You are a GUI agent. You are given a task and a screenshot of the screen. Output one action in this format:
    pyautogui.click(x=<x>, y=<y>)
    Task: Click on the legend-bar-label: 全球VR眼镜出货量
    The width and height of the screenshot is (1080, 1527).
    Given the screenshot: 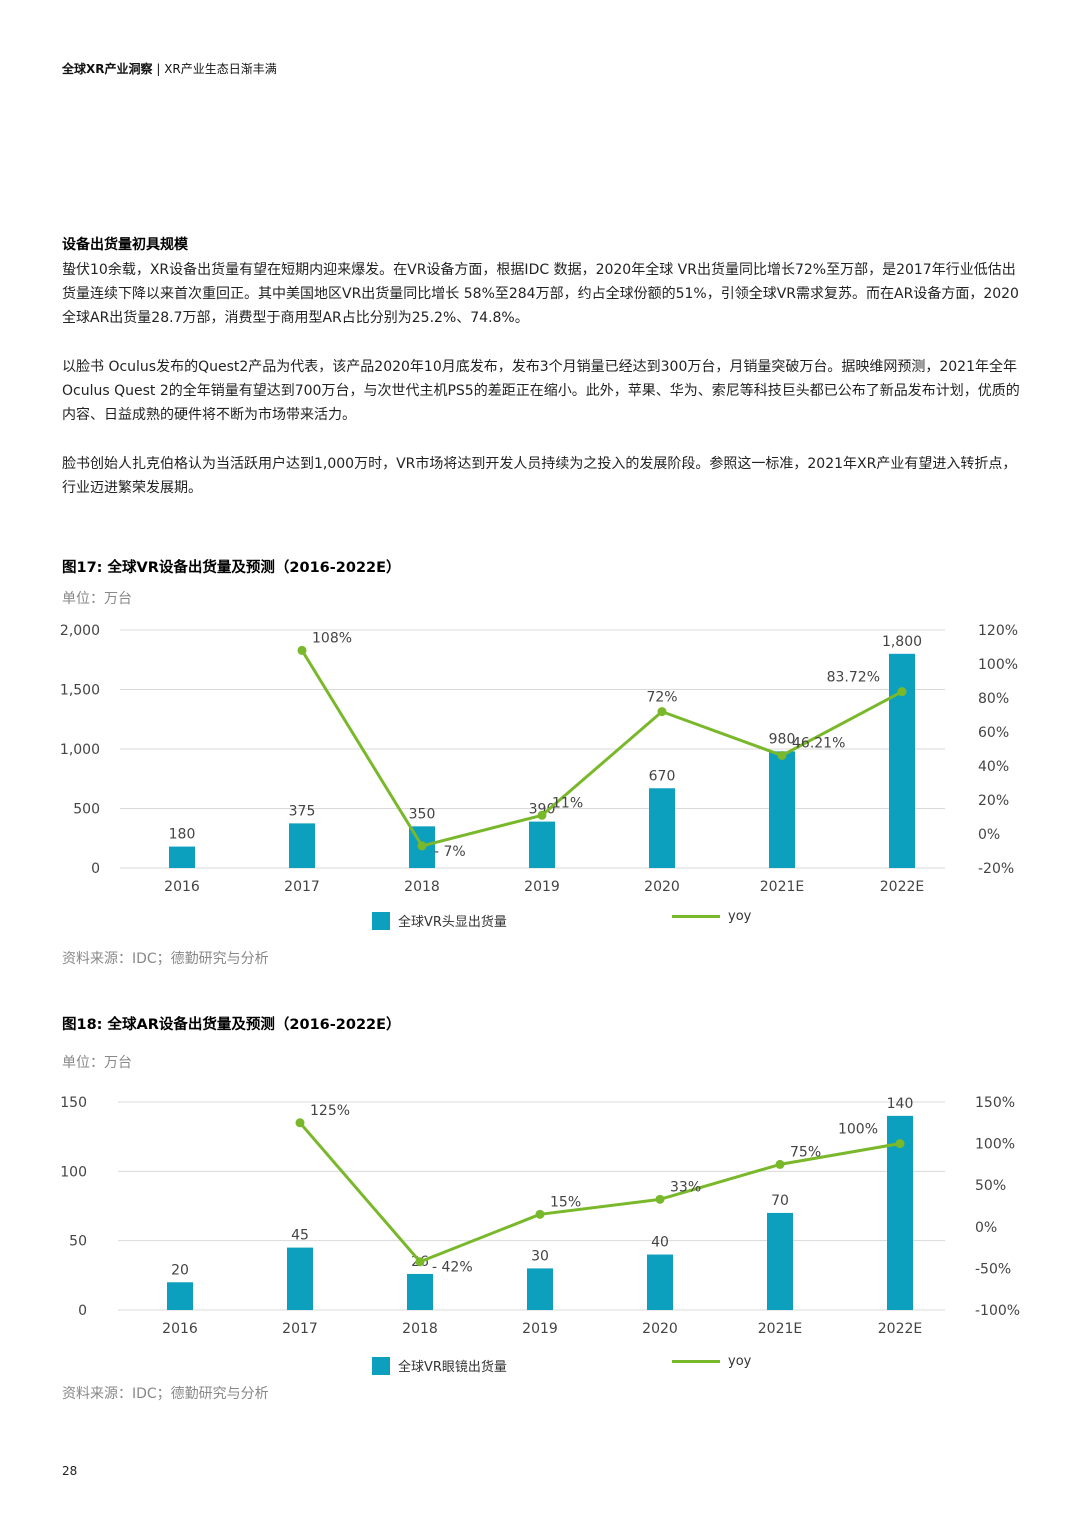 What is the action you would take?
    pyautogui.click(x=452, y=1367)
    